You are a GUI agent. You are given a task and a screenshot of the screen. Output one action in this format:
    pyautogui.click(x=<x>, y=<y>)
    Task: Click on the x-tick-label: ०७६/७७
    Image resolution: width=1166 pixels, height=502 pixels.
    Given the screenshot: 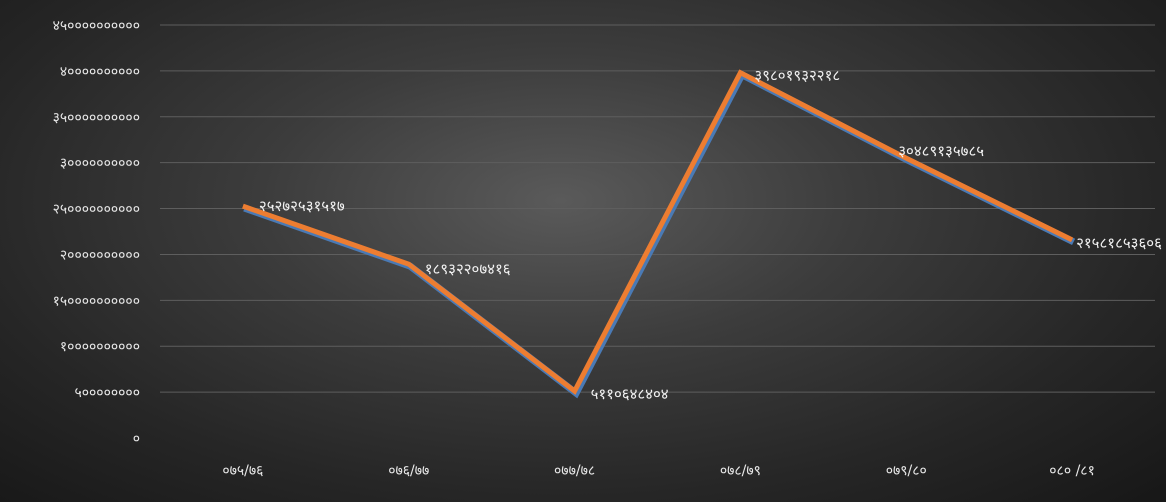 What is the action you would take?
    pyautogui.click(x=408, y=471)
    